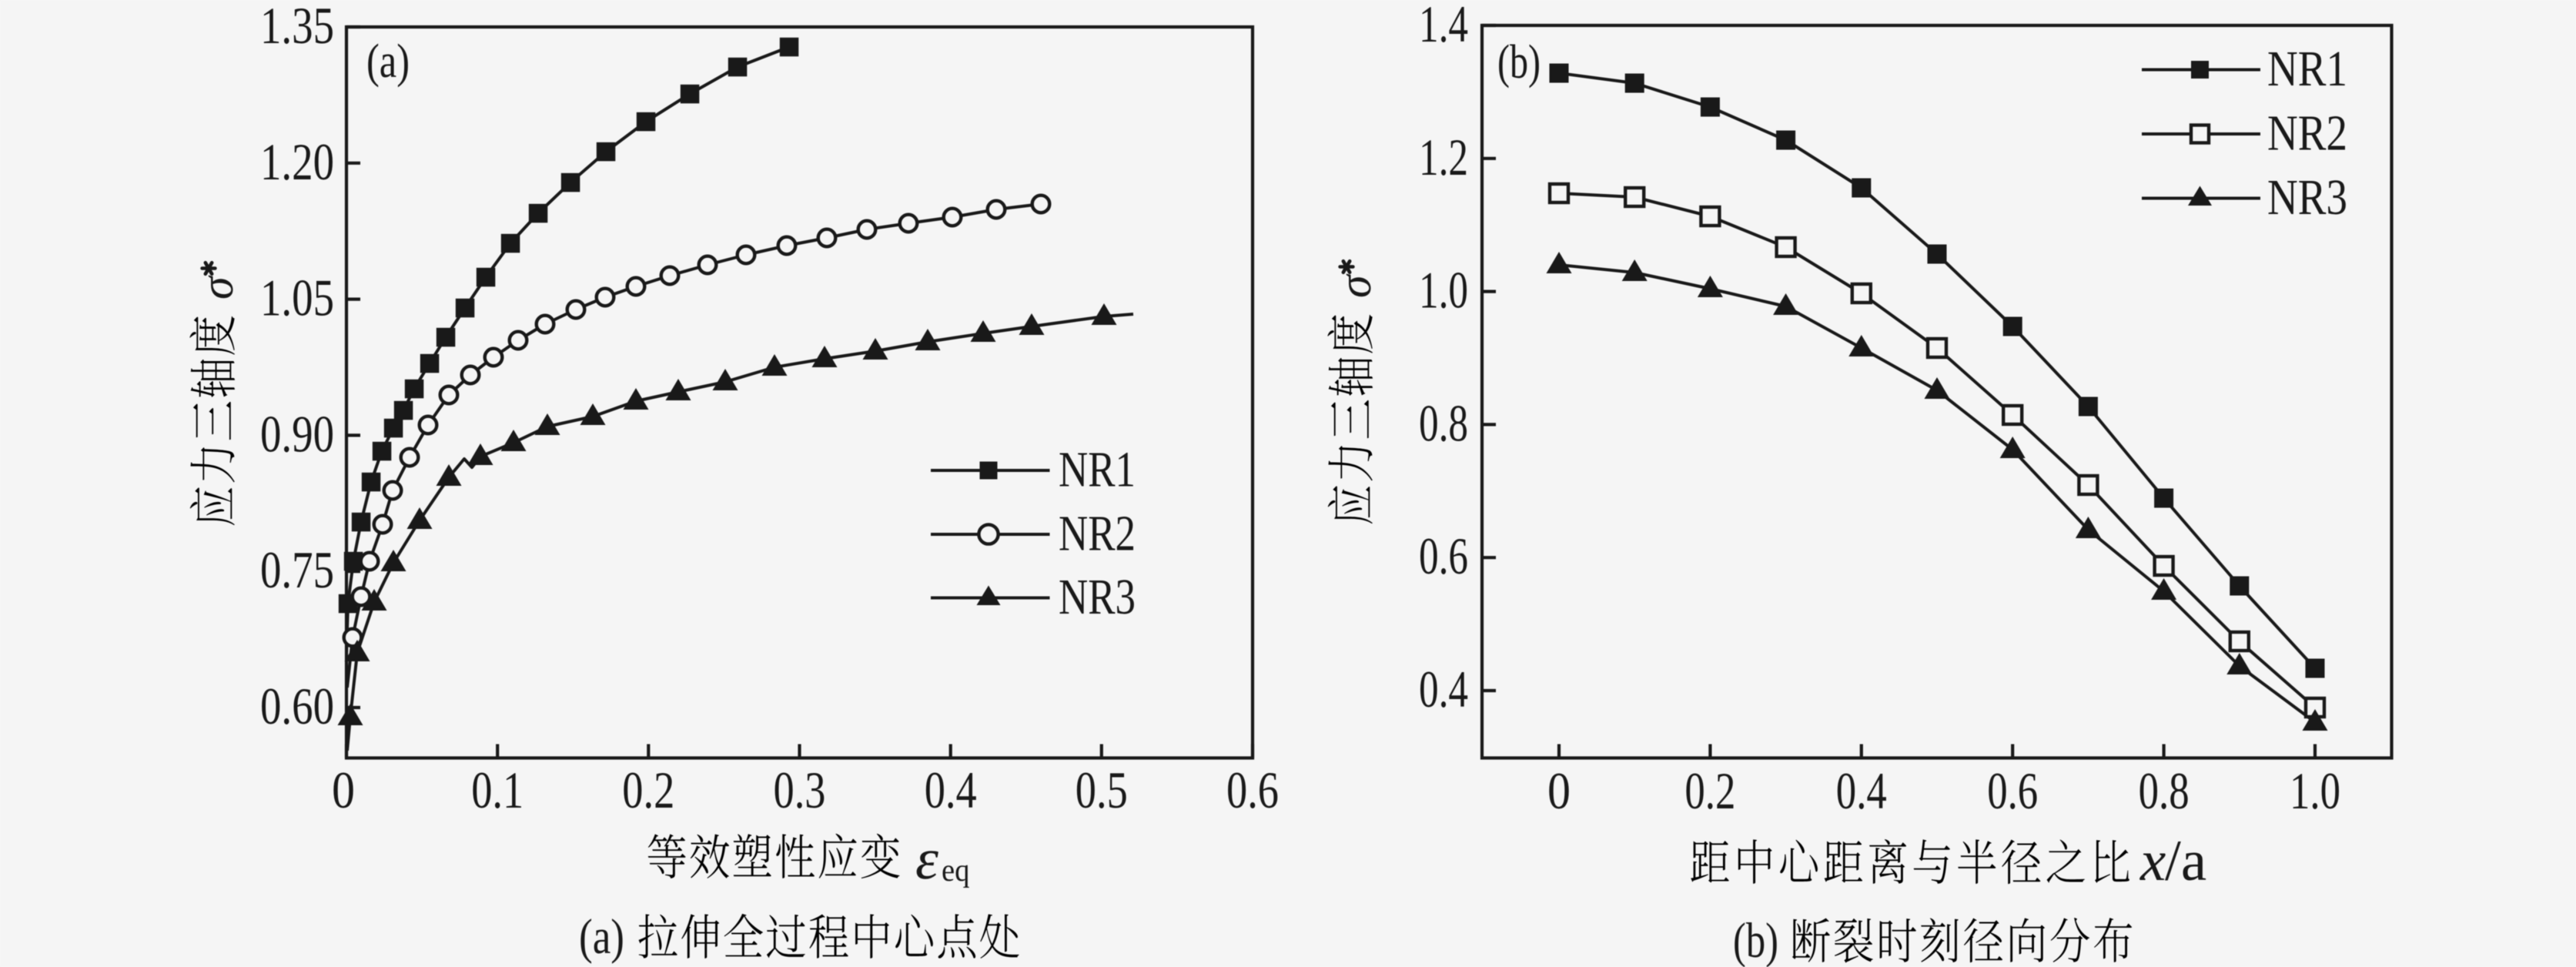 This screenshot has height=967, width=2576. Describe the element at coordinates (1102, 790) in the screenshot. I see `svg-text: 0.5` at that location.